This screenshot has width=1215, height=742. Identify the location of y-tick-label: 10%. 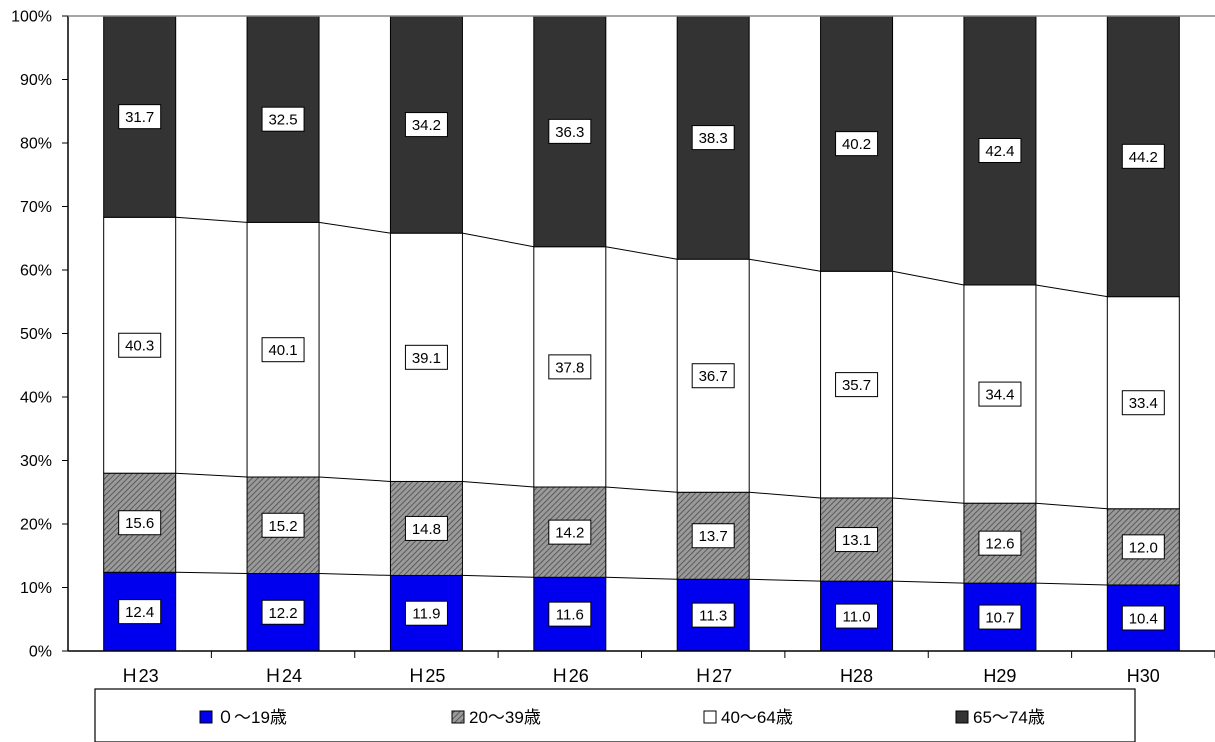
(36, 588).